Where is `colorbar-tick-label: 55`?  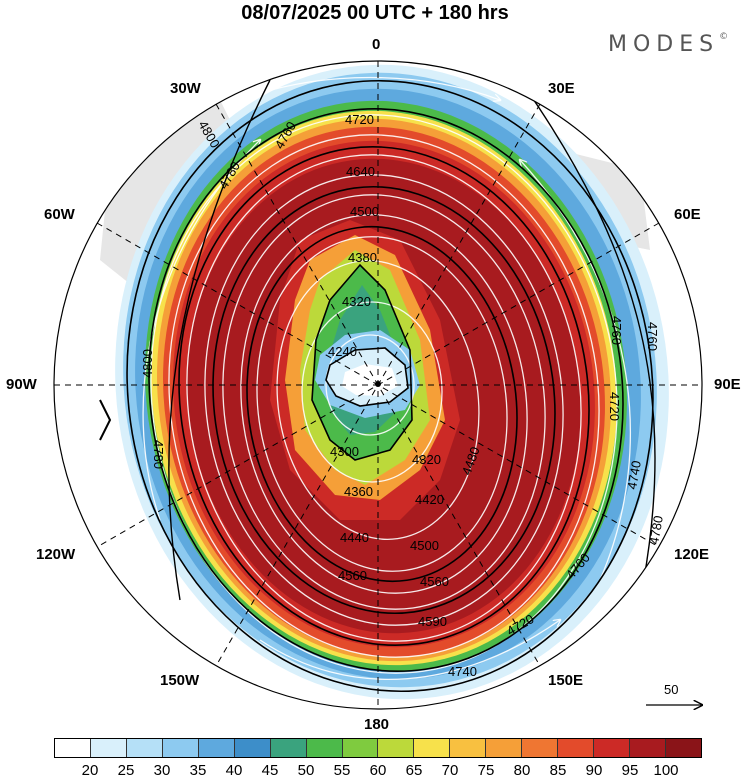 colorbar-tick-label: 55 is located at coordinates (342, 770).